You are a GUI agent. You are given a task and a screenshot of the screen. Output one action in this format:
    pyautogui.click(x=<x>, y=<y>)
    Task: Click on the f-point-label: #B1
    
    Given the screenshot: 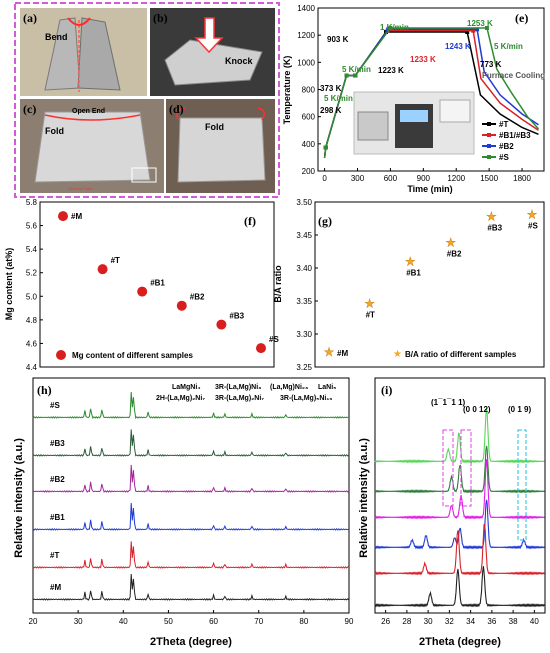 What is the action you would take?
    pyautogui.click(x=157, y=283)
    